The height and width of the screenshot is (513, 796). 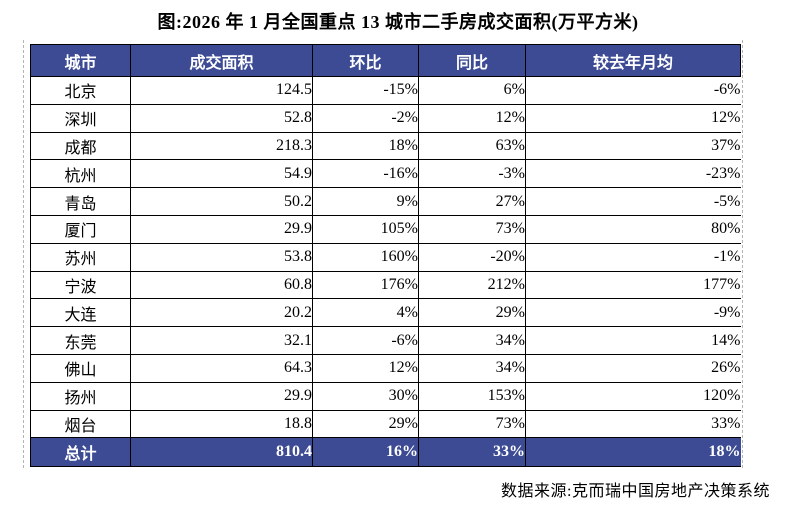 I want to click on table-total-row: 总计 810.4 16% 33% 18%, so click(x=385, y=452).